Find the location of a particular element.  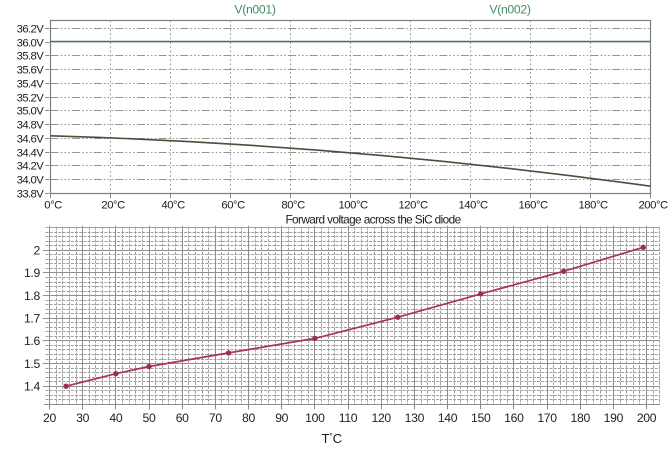

svg-text: 1.7 is located at coordinates (32, 318).